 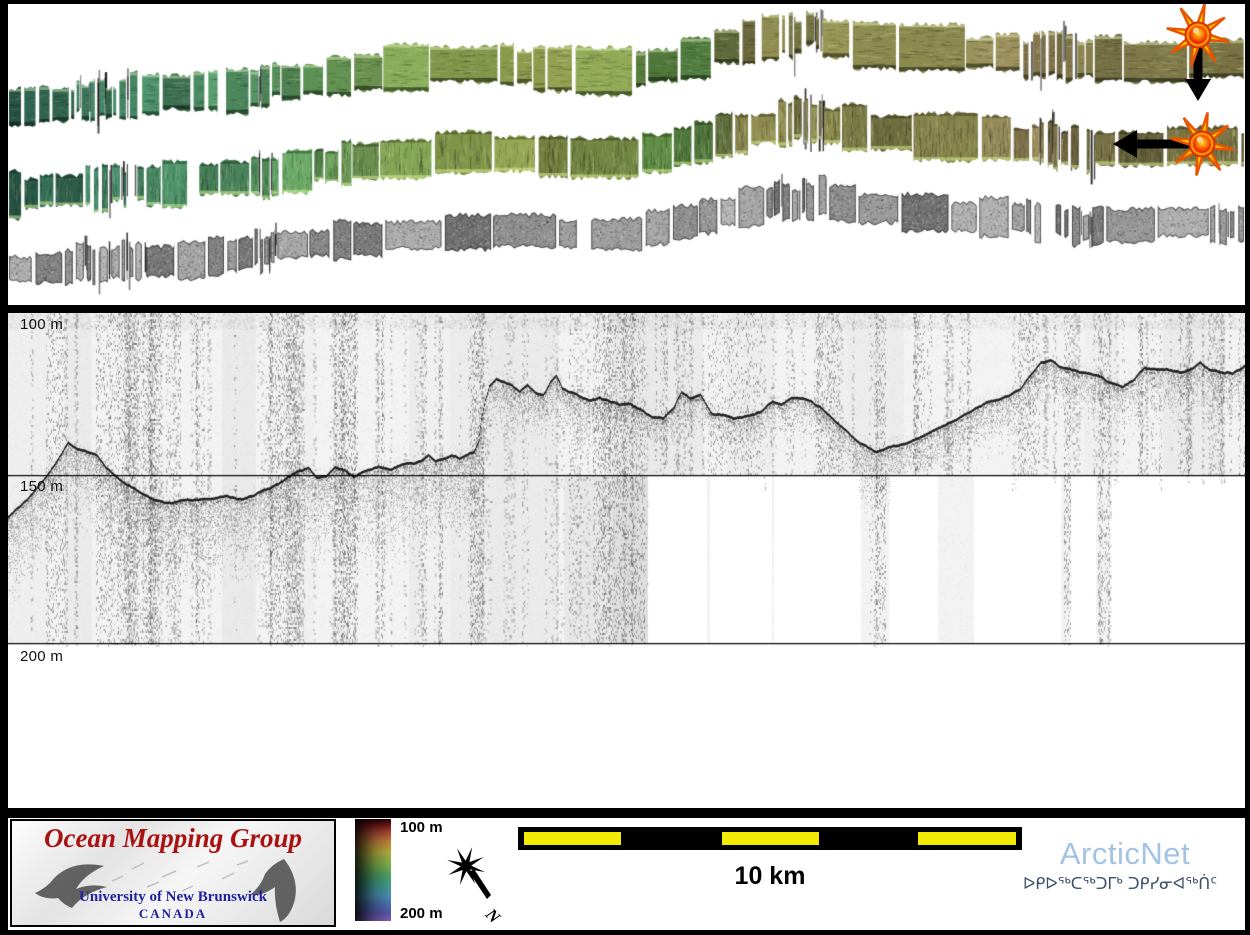 I want to click on depth-label-150m: 150 m, so click(x=42, y=486).